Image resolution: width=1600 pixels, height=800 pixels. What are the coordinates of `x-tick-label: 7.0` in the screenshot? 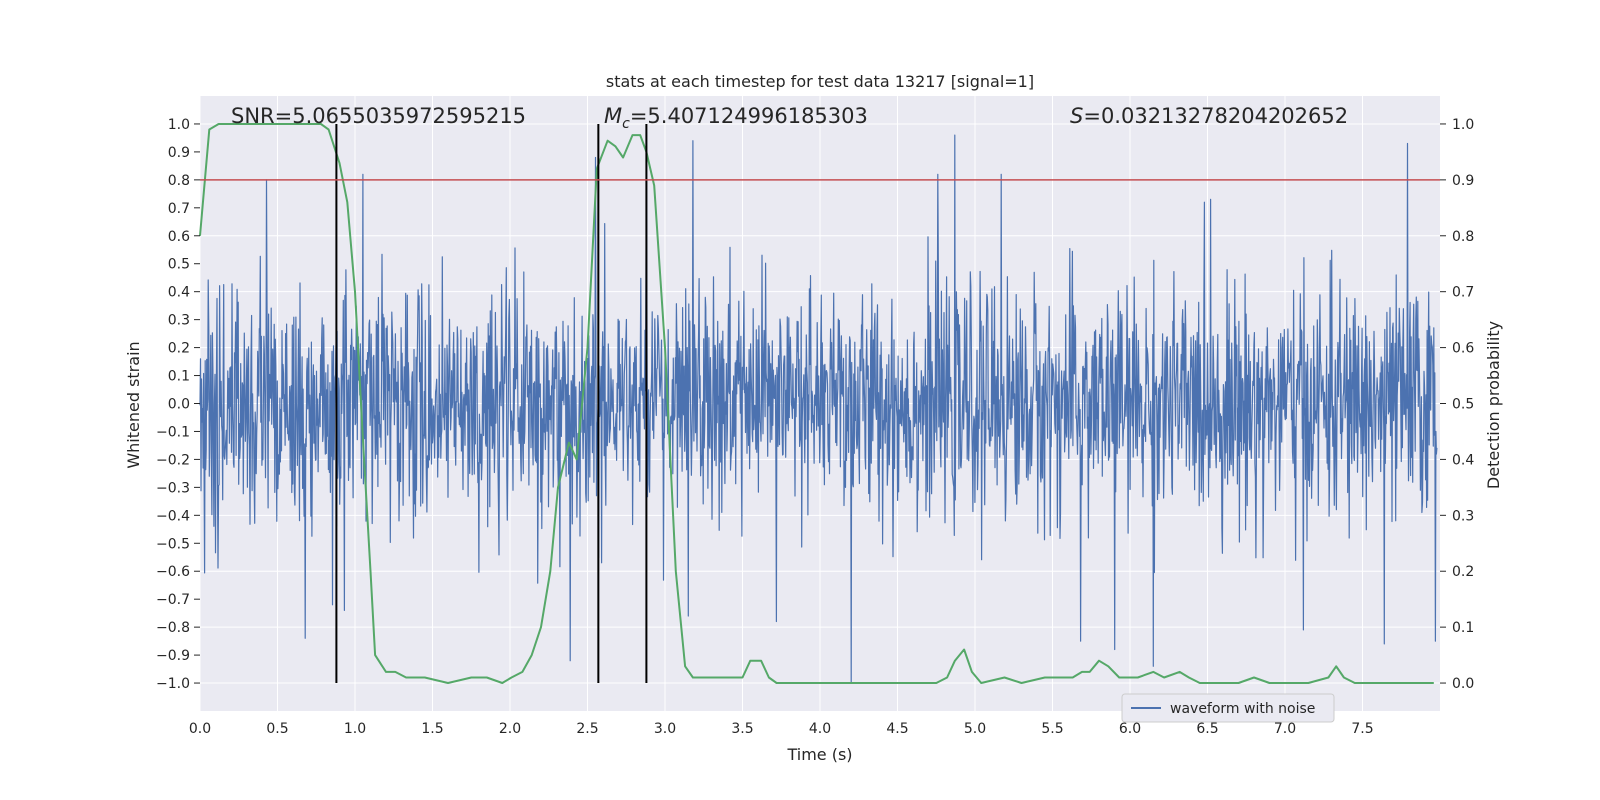 It's located at (1285, 729).